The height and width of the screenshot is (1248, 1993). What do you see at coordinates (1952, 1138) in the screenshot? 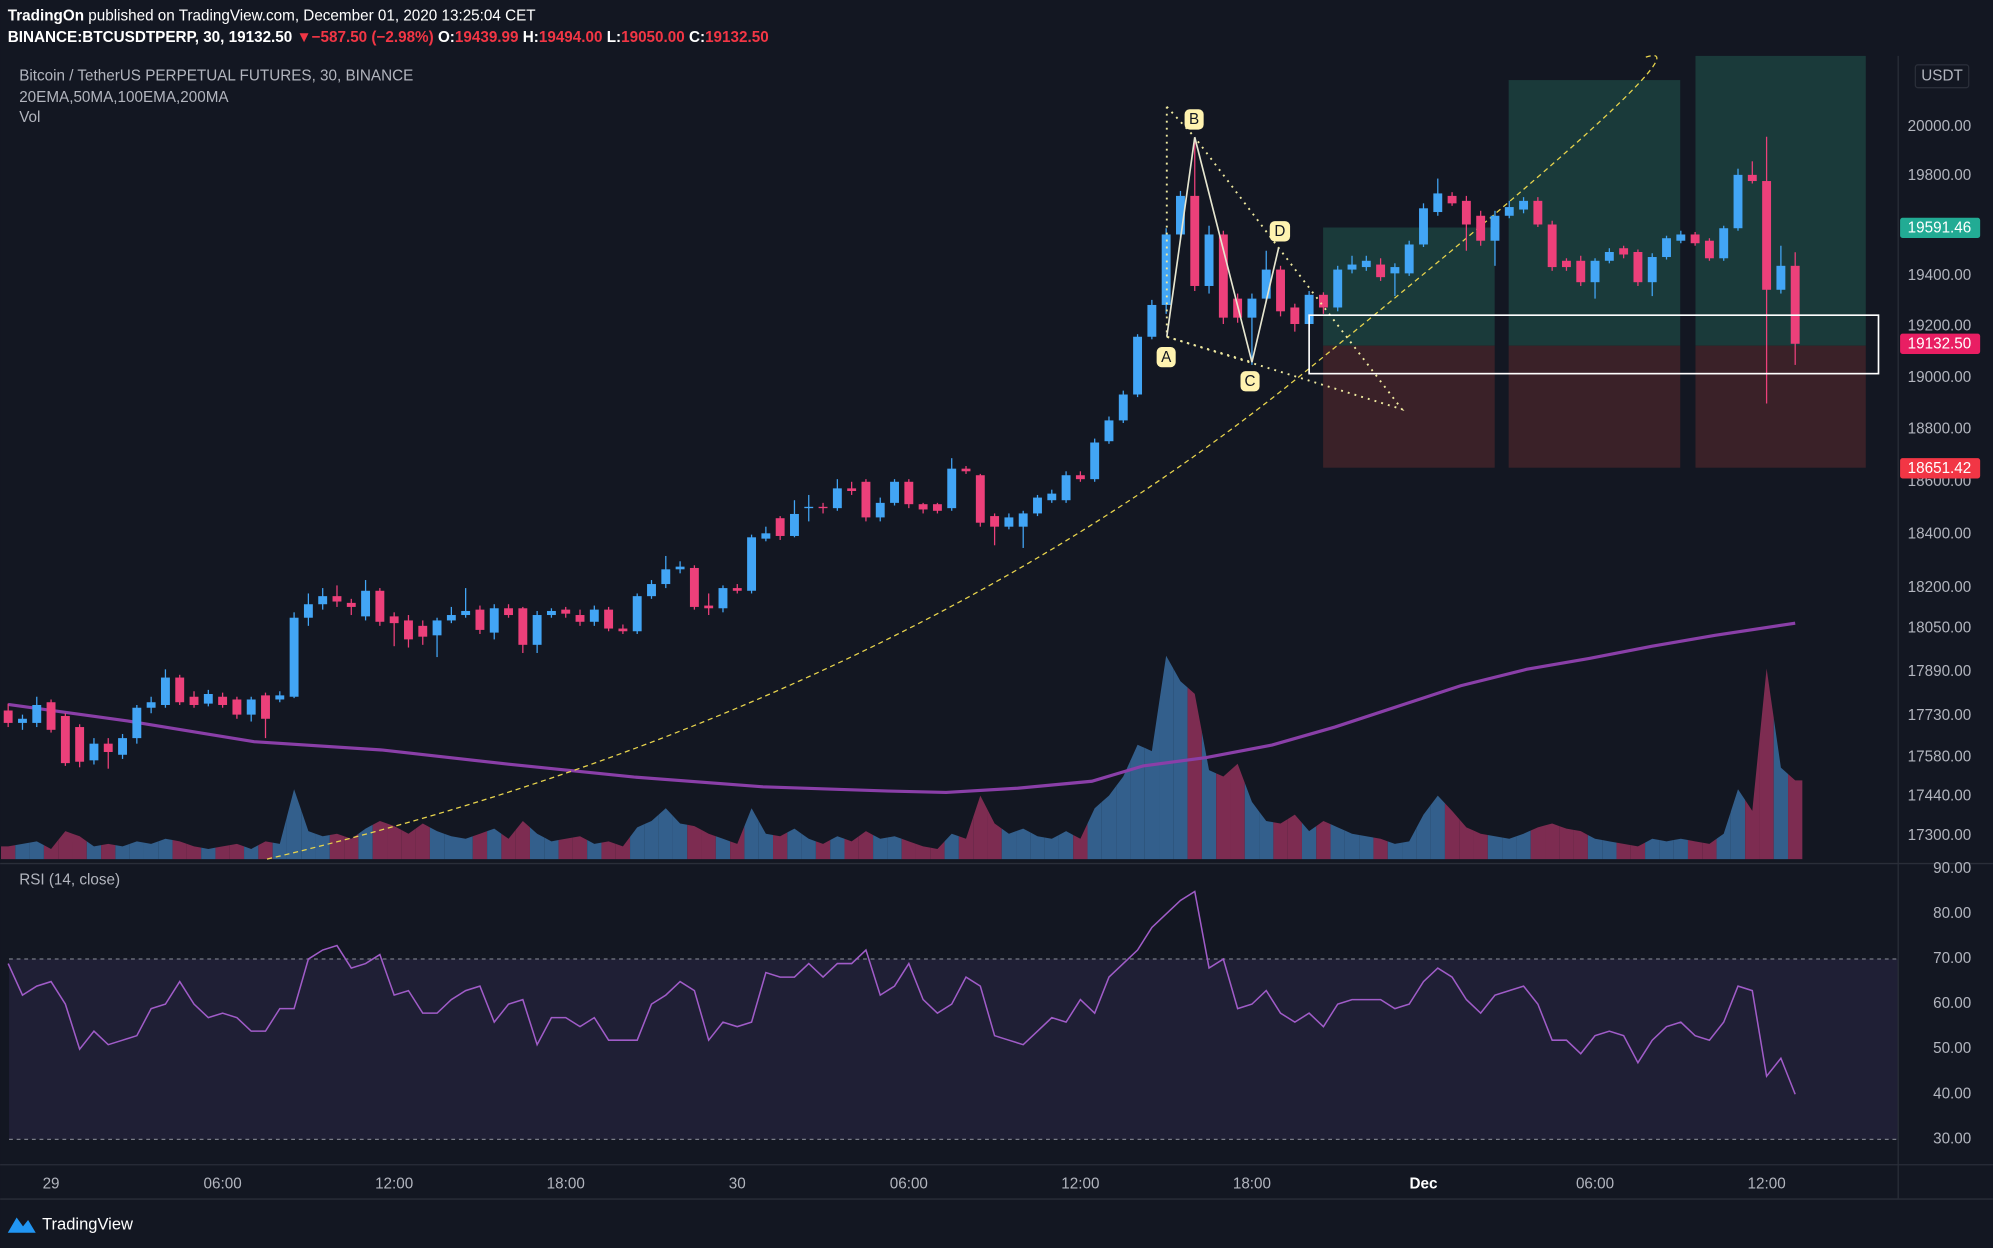
I see `y-tick-label: 30.00` at bounding box center [1952, 1138].